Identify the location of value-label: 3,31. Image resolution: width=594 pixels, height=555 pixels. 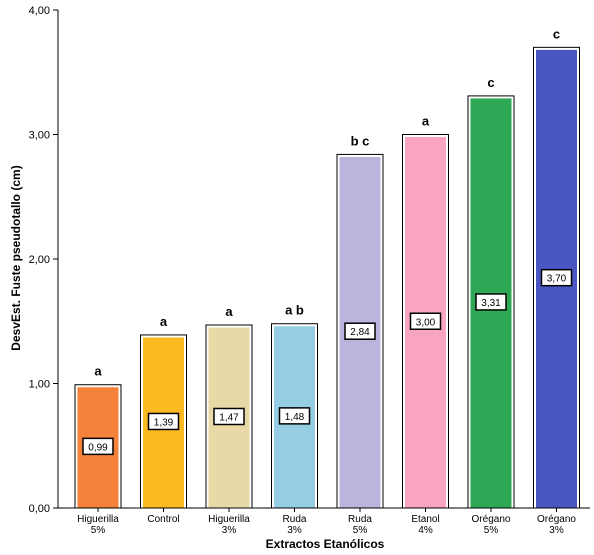
(491, 303).